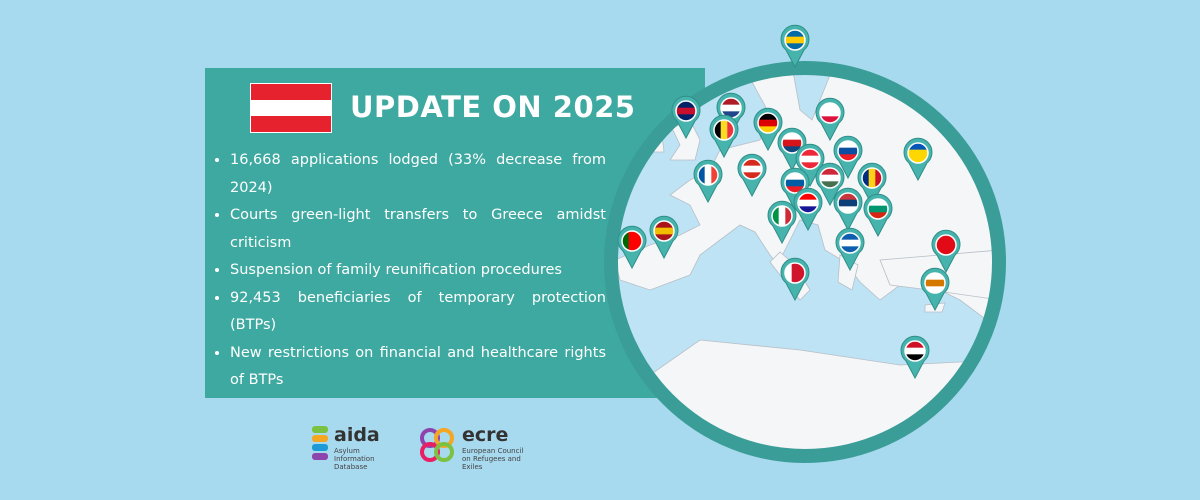 The width and height of the screenshot is (1200, 500). What do you see at coordinates (291, 124) in the screenshot?
I see `flag-stripe` at bounding box center [291, 124].